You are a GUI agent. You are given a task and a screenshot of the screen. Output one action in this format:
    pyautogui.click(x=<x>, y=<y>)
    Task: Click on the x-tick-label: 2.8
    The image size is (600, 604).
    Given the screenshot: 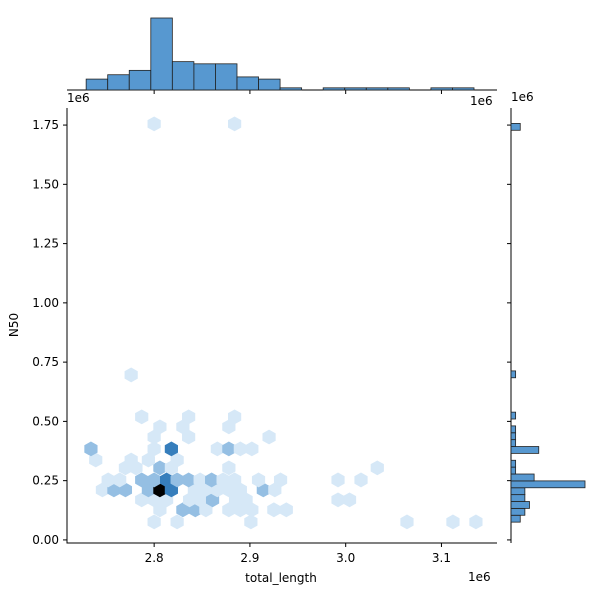 What is the action you would take?
    pyautogui.click(x=154, y=558)
    